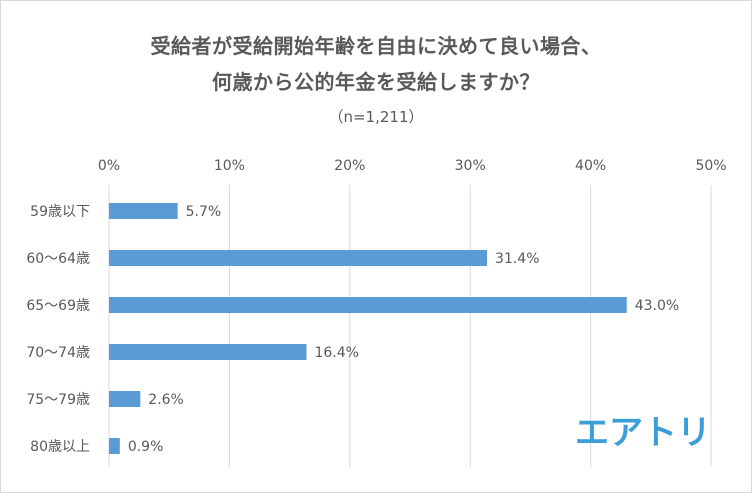  I want to click on chart-subtitle: （n=1,211）, so click(376, 117).